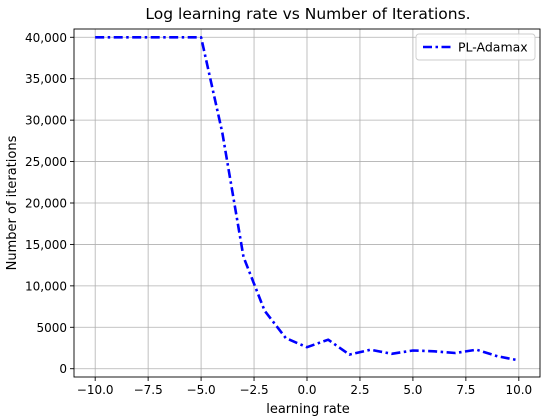 The image size is (550, 419). I want to click on legend-label: PL-Adamax, so click(493, 47).